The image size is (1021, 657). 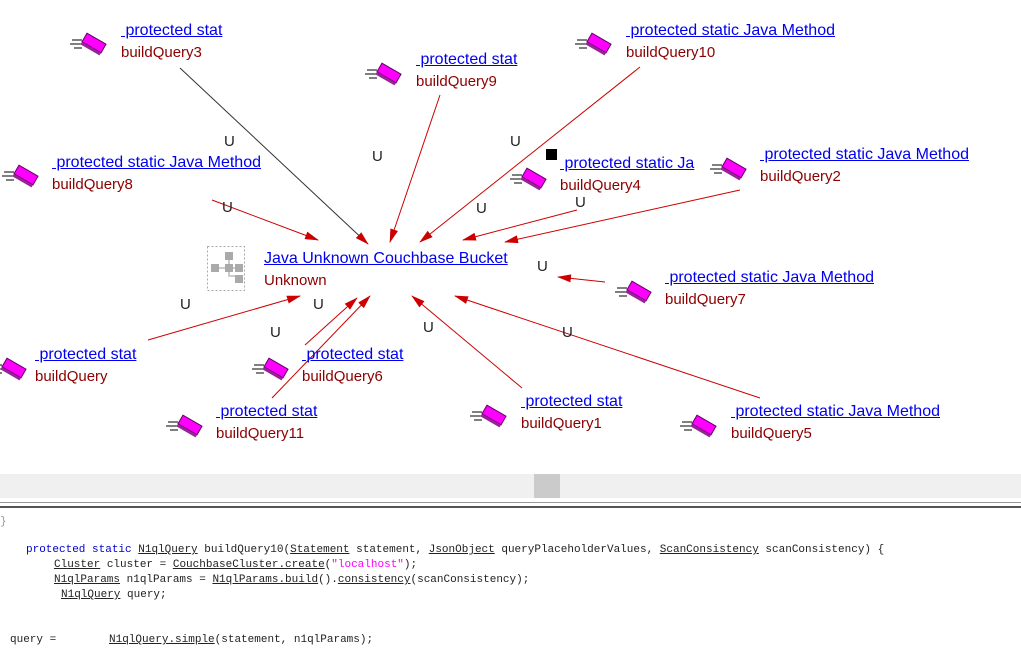 What do you see at coordinates (709, 550) in the screenshot?
I see `type-link: ScanConsistency` at bounding box center [709, 550].